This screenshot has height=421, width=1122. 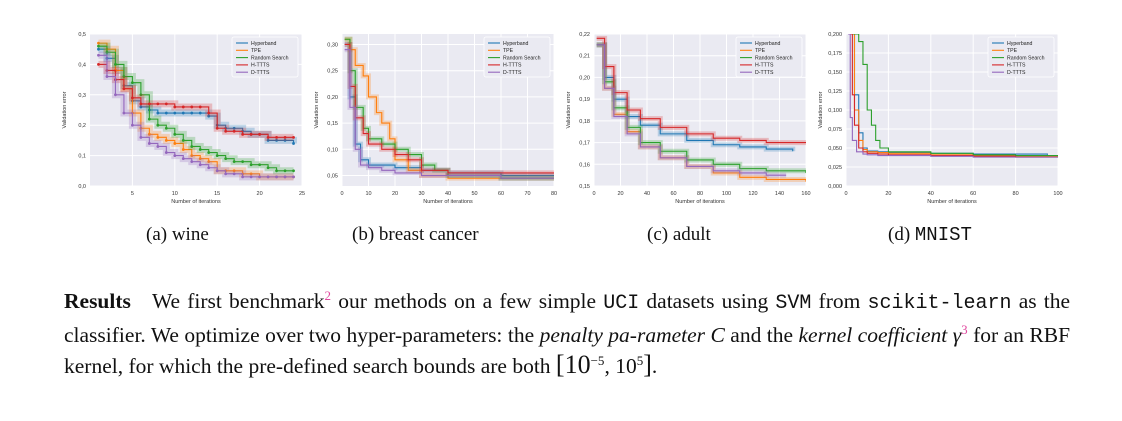 What do you see at coordinates (707, 301) in the screenshot?
I see `text-3: datasets using` at bounding box center [707, 301].